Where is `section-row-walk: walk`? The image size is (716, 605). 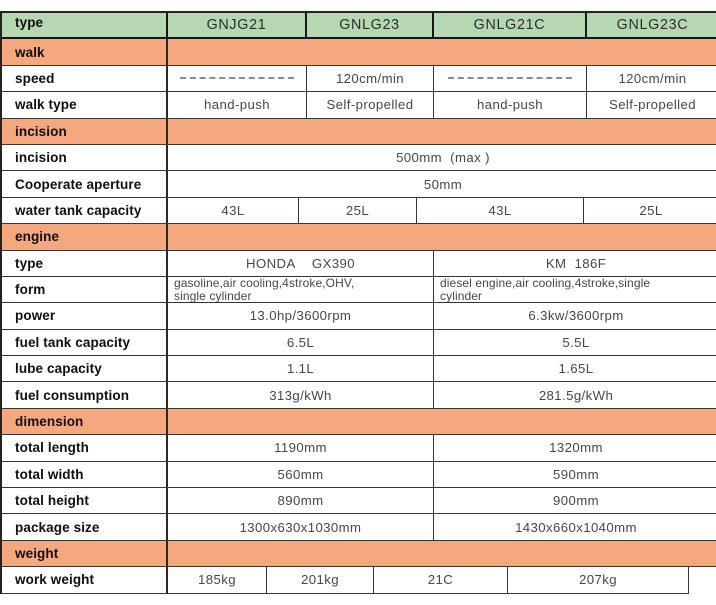 section-row-walk: walk is located at coordinates (359, 52).